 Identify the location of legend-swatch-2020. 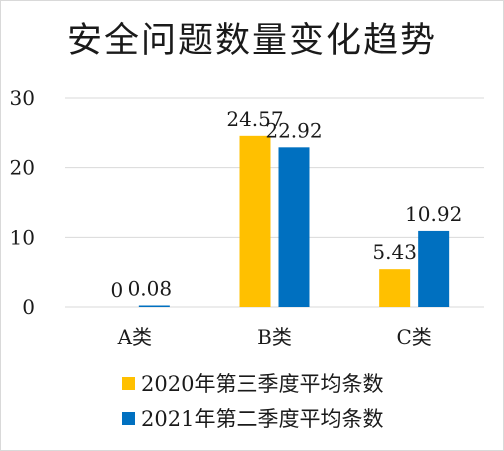
(128, 383).